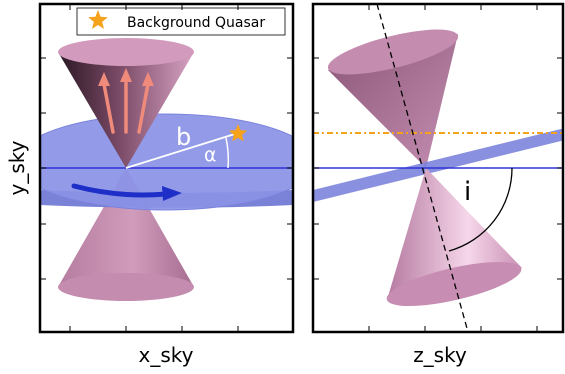 The width and height of the screenshot is (565, 374). I want to click on rotation-arrow-icon, so click(126, 192).